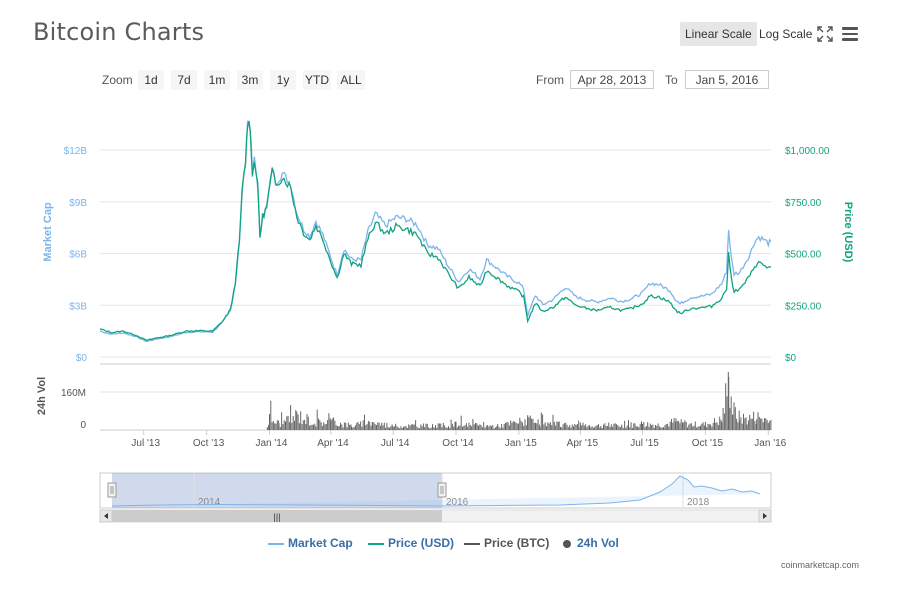 This screenshot has width=897, height=596. Describe the element at coordinates (209, 502) in the screenshot. I see `navigator-label: 2014` at that location.